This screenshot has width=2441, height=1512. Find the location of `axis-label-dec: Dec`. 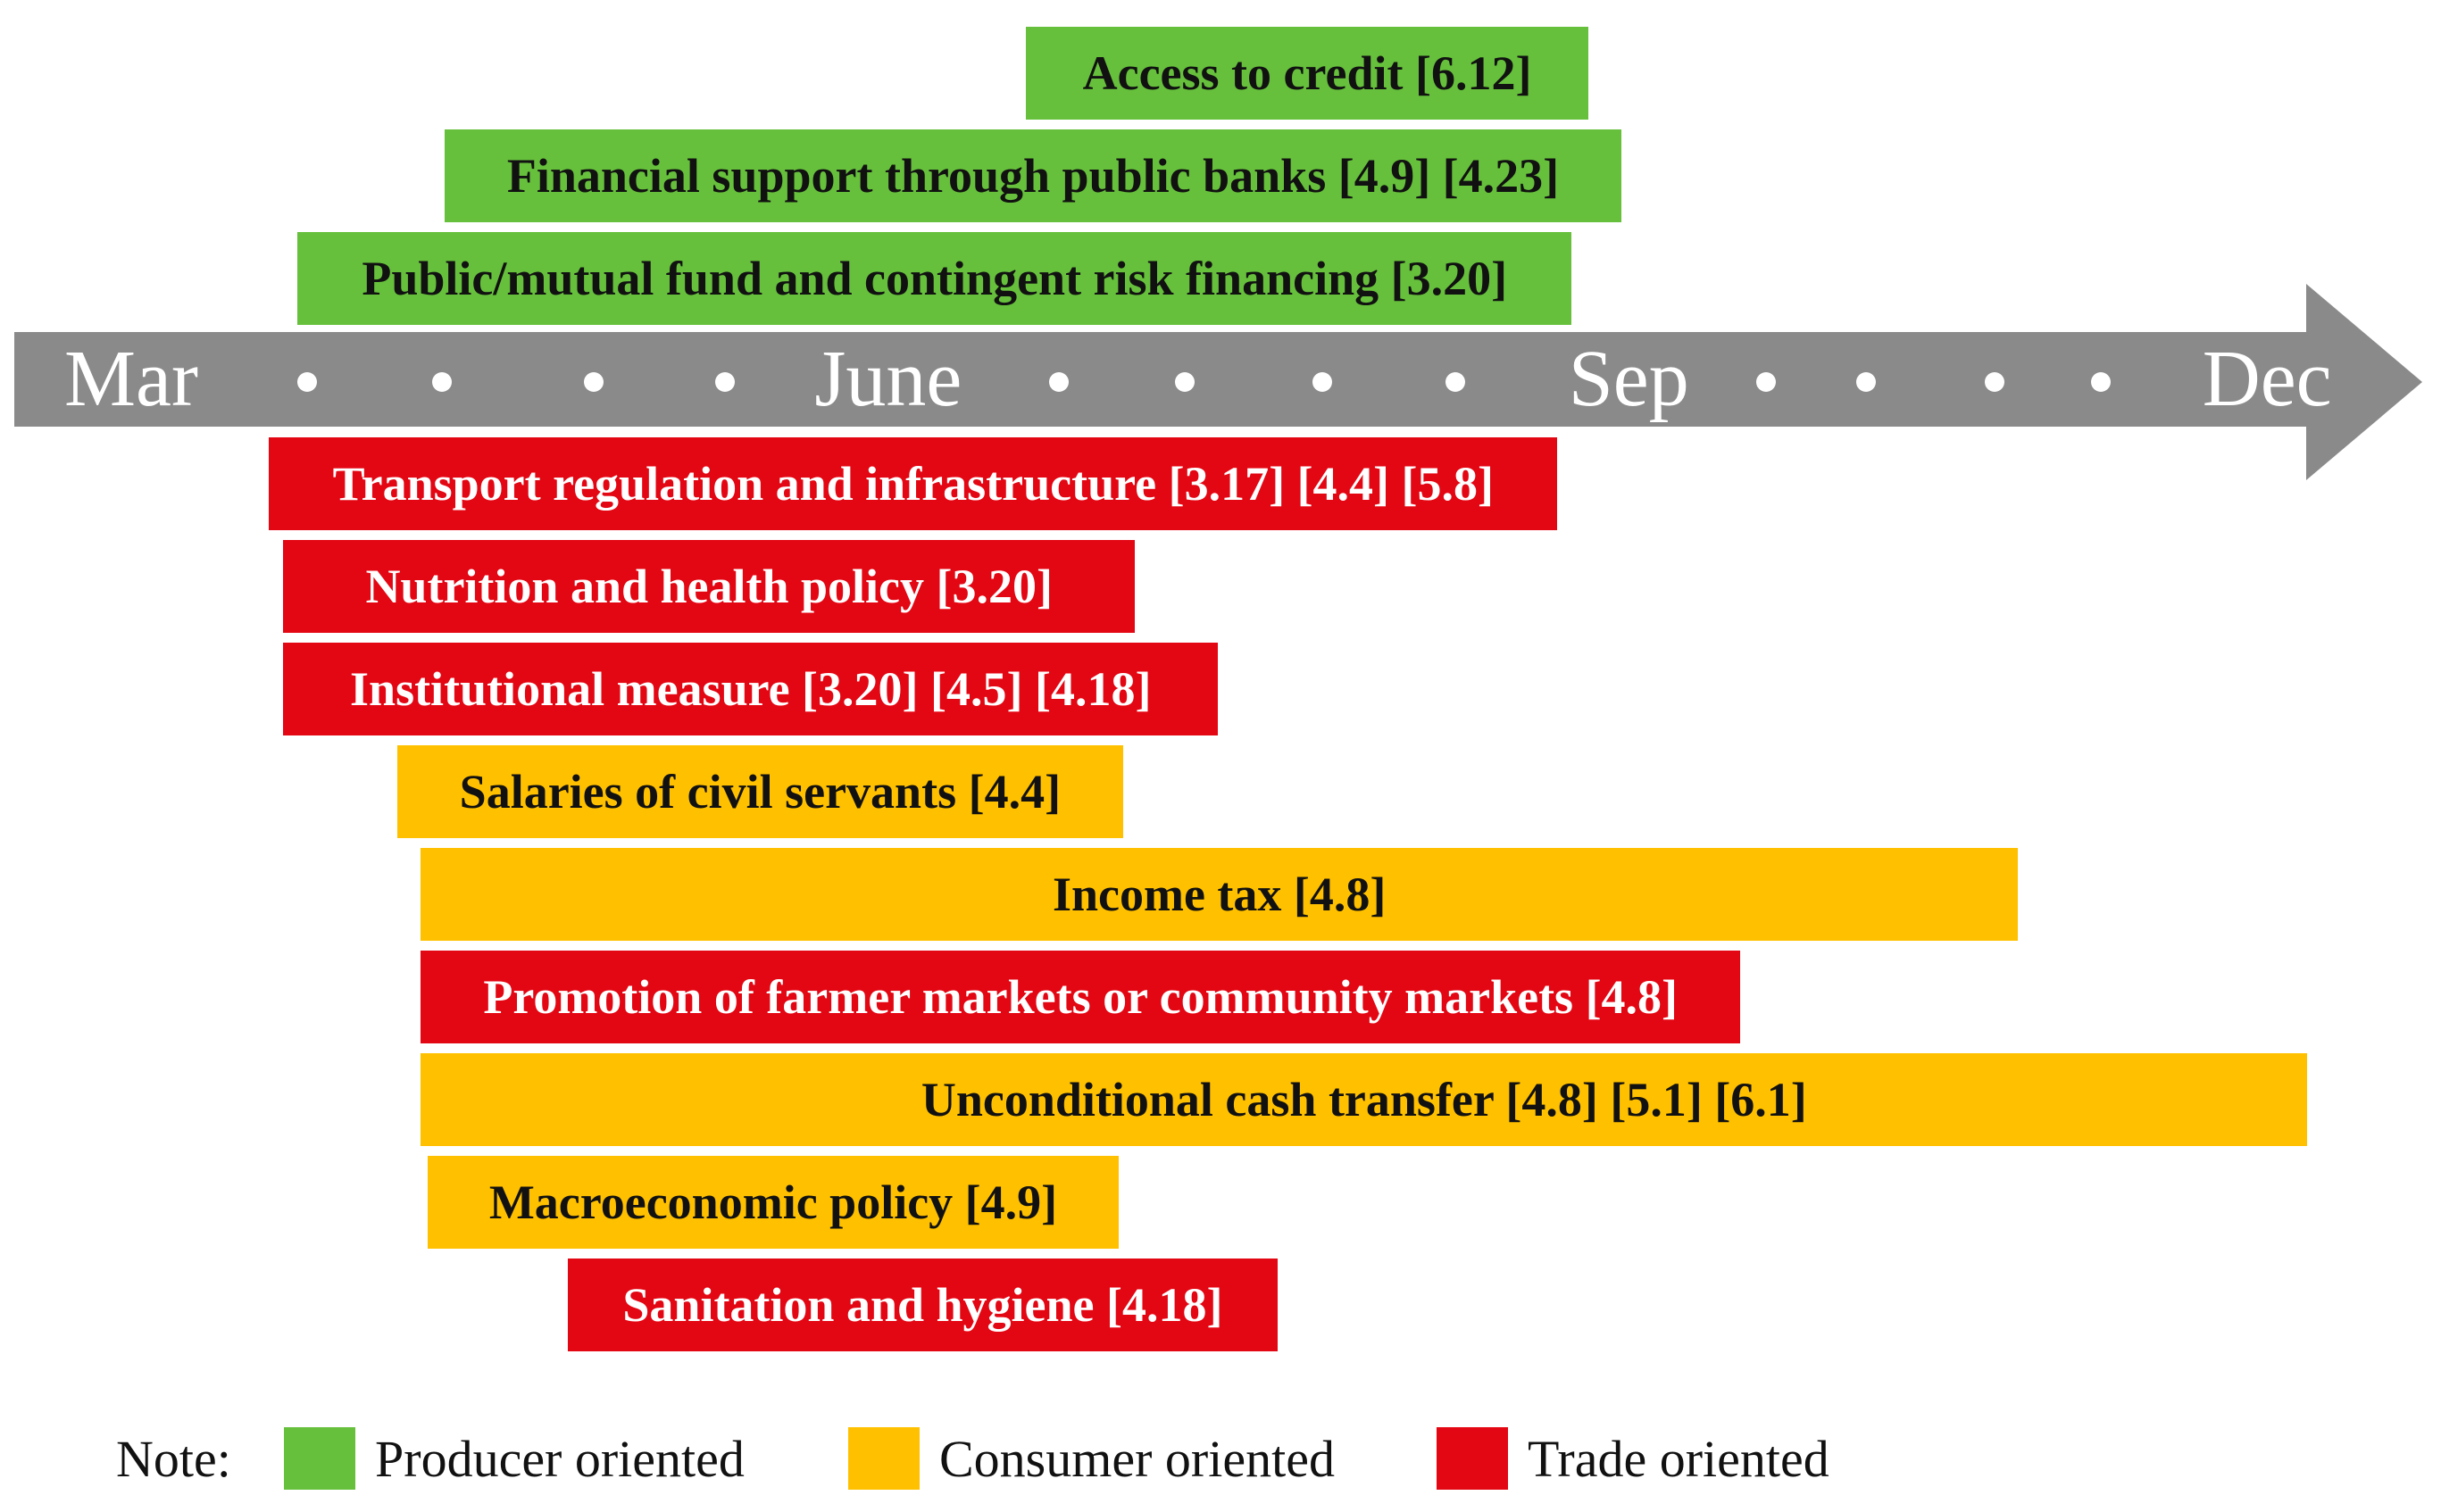

axis-label-dec: Dec is located at coordinates (2267, 379).